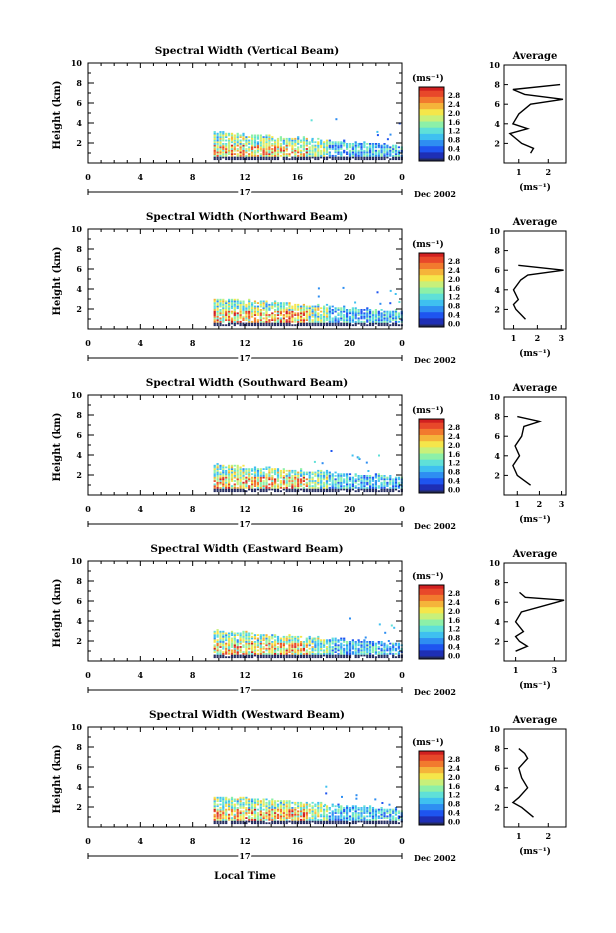  Describe the element at coordinates (454, 647) in the screenshot. I see `colorbar-tick-label: 0.4` at that location.